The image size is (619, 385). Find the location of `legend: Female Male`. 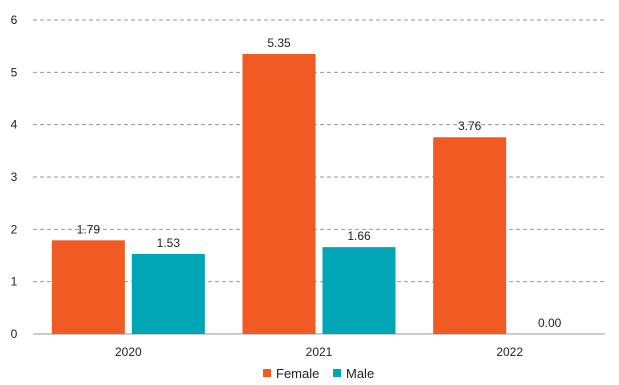

legend: Female Male is located at coordinates (318, 373).